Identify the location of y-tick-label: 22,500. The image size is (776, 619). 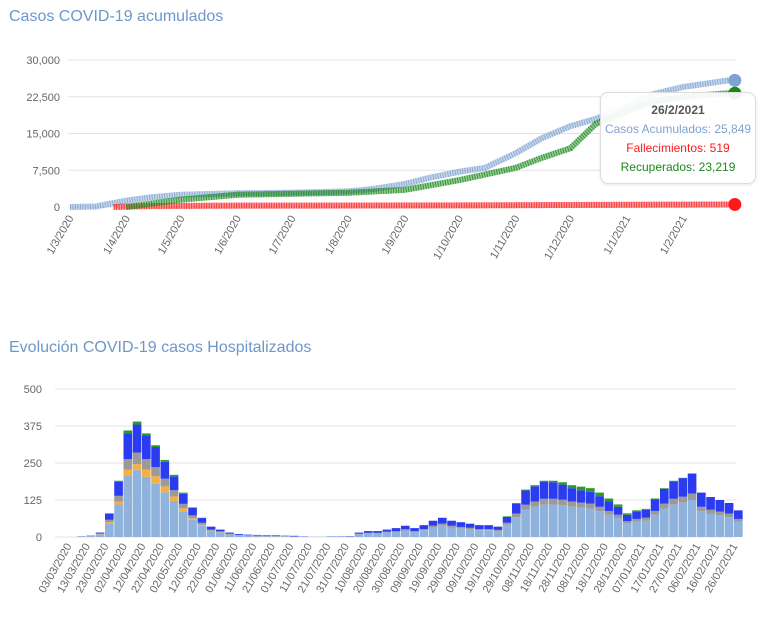
(43, 98).